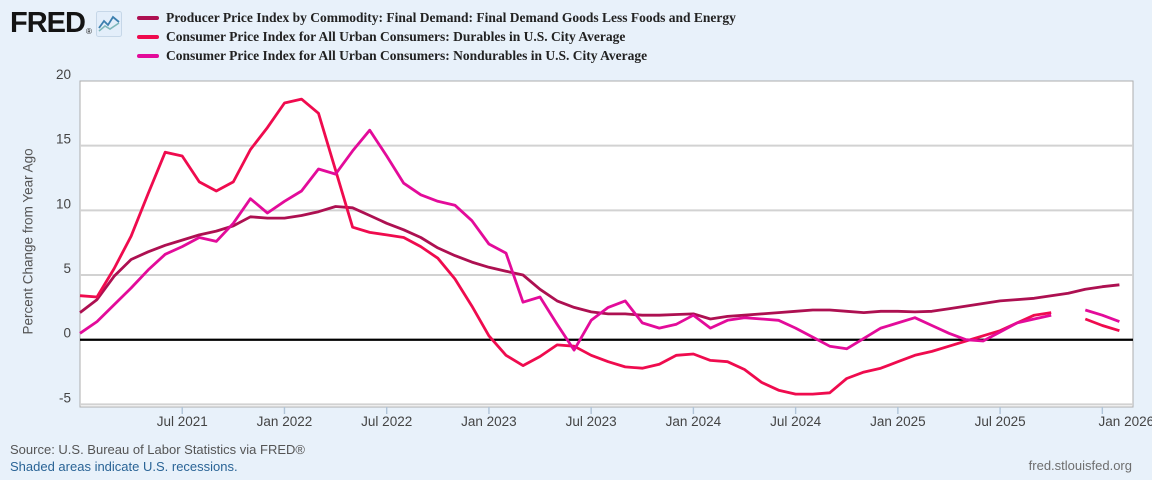  What do you see at coordinates (591, 421) in the screenshot?
I see `x-tick-label: Jul 2023` at bounding box center [591, 421].